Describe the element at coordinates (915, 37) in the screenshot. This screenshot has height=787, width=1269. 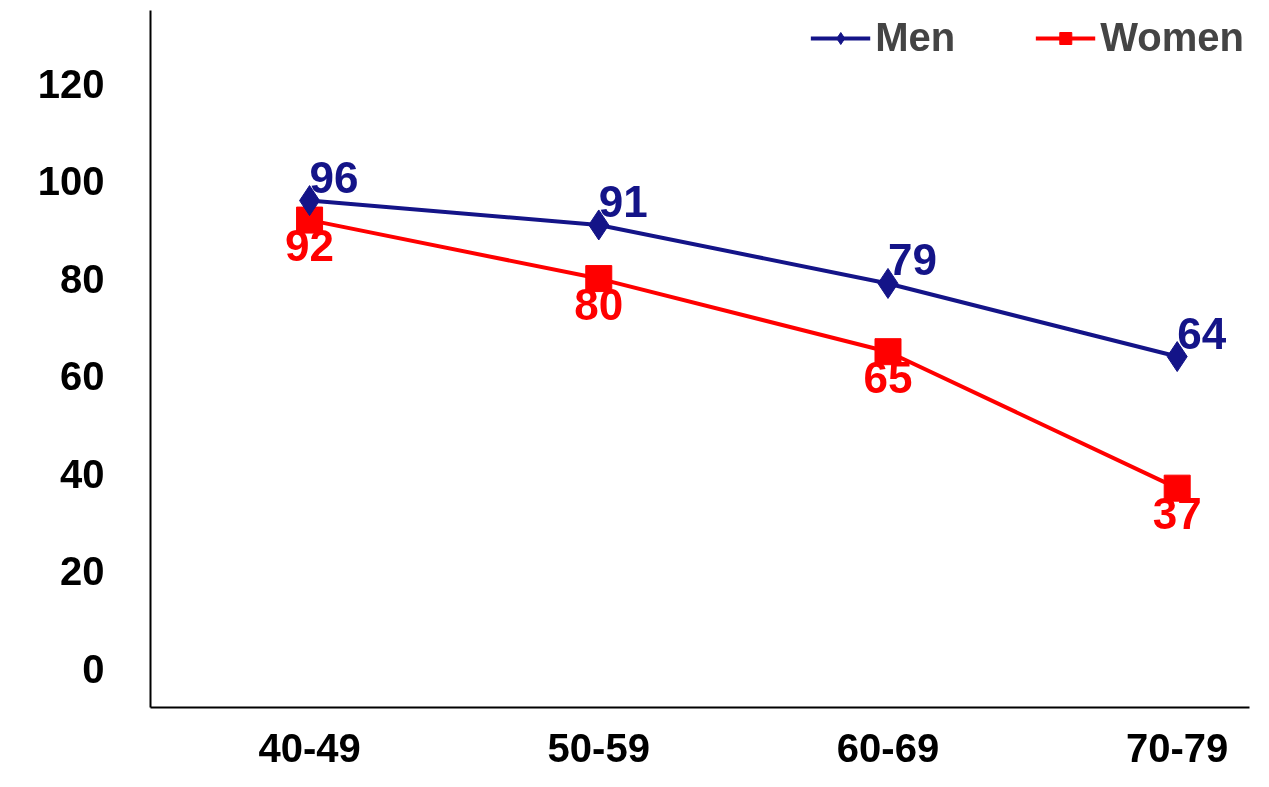
I see `legend-label: Men` at that location.